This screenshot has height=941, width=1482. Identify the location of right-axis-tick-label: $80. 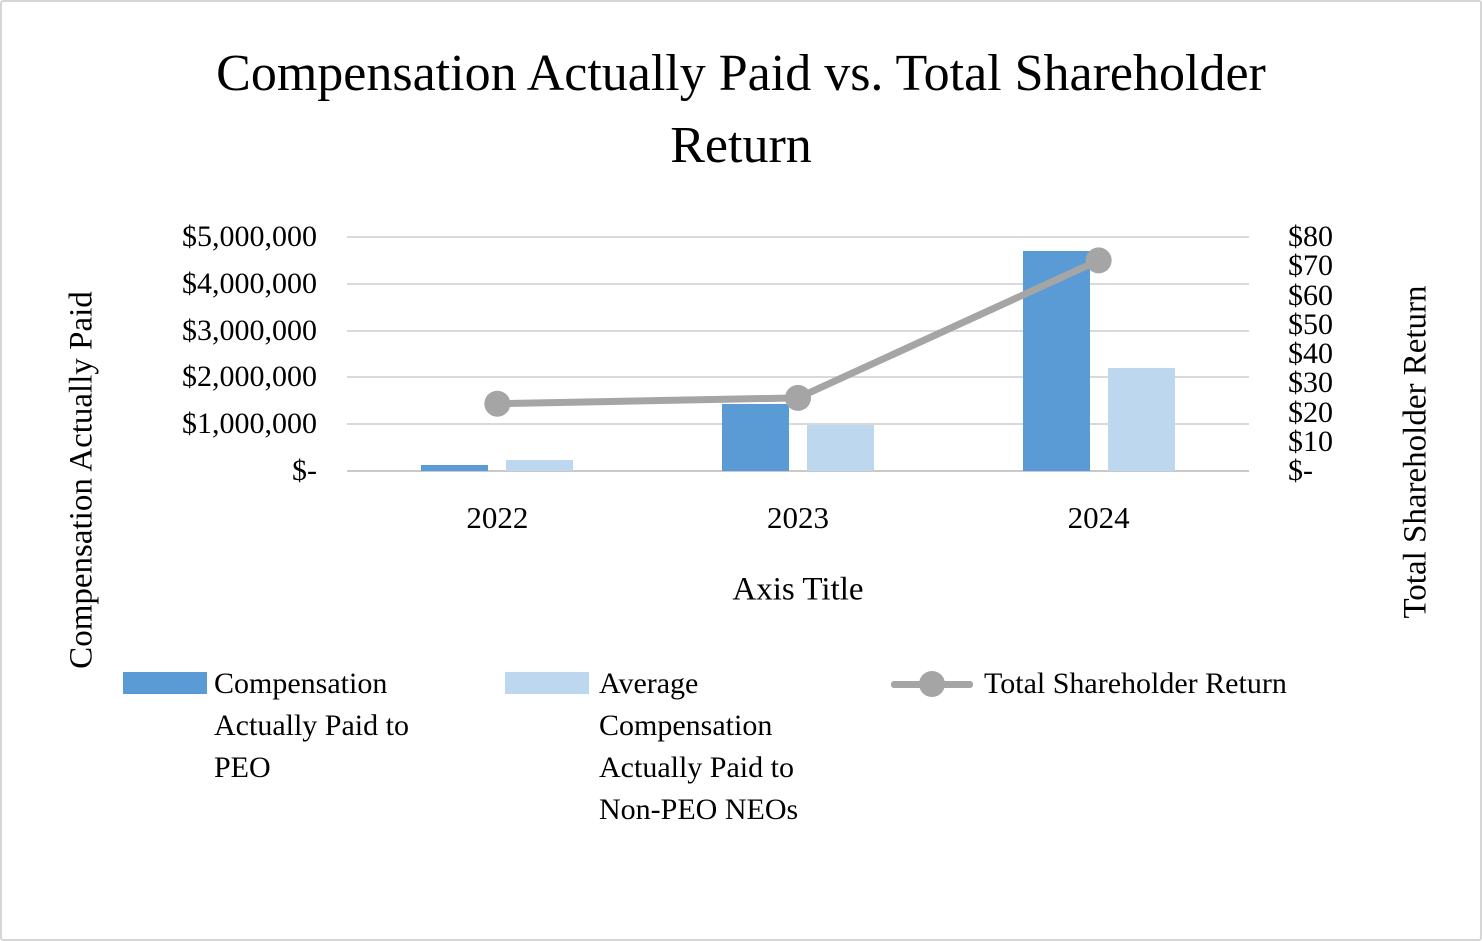
(1310, 236).